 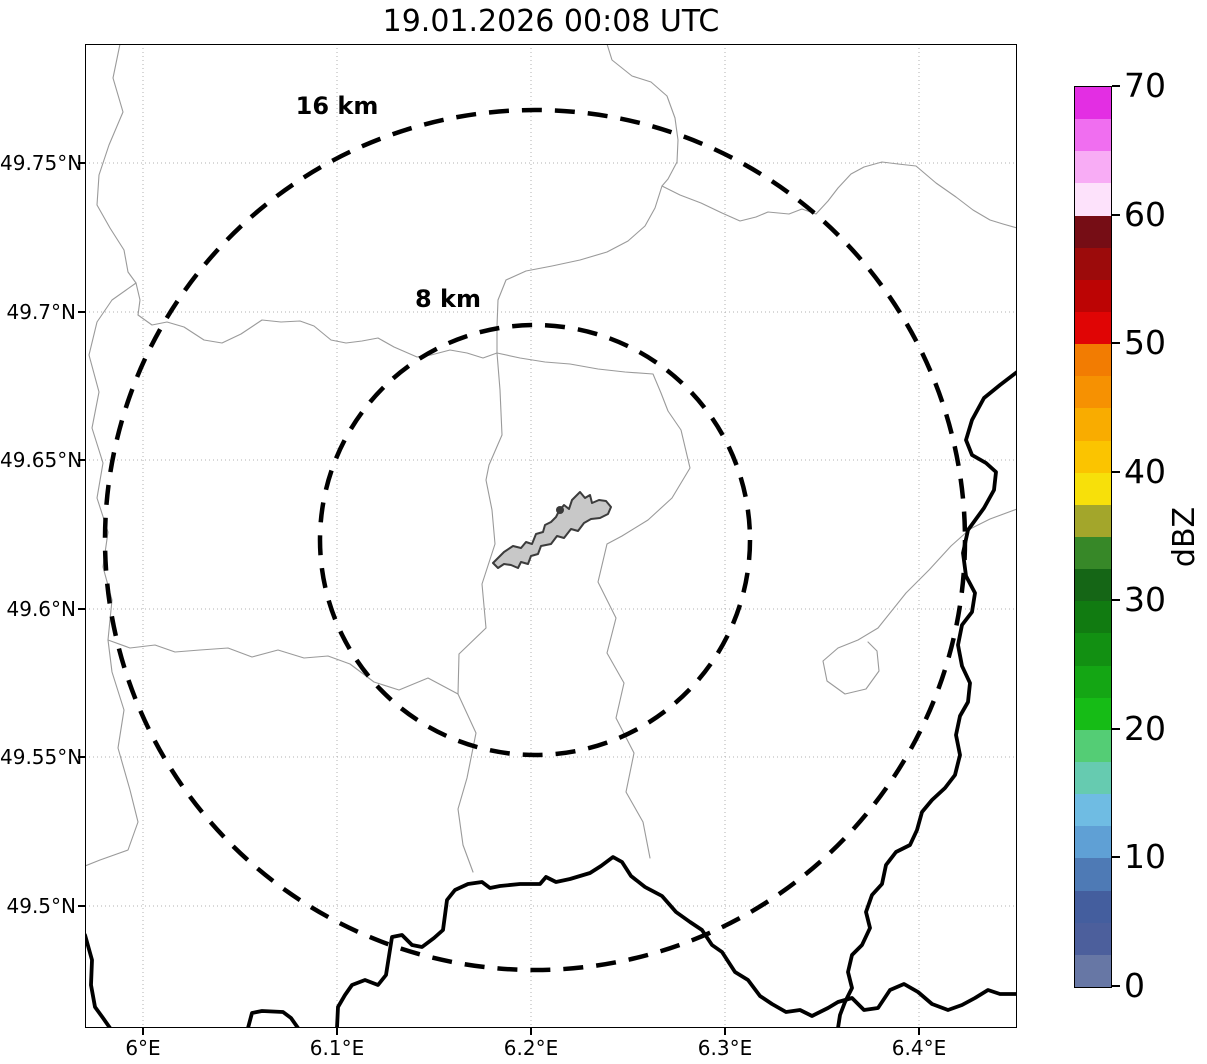 I want to click on y-tick-label: 49.7°N, so click(x=41, y=312).